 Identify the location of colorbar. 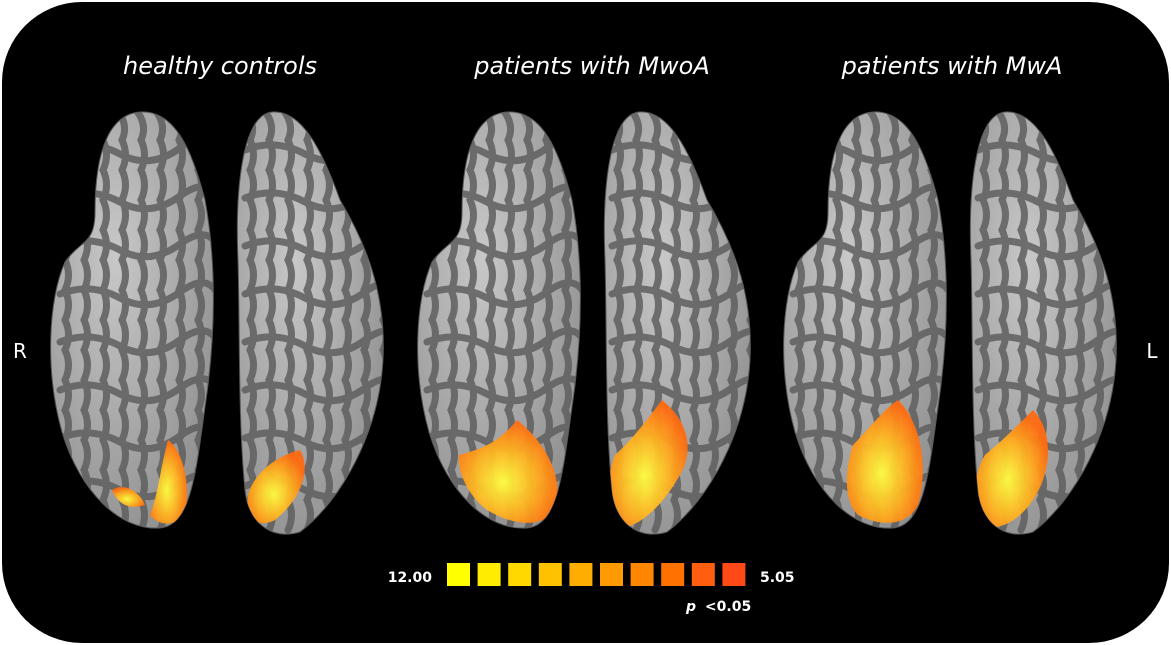
(596, 574).